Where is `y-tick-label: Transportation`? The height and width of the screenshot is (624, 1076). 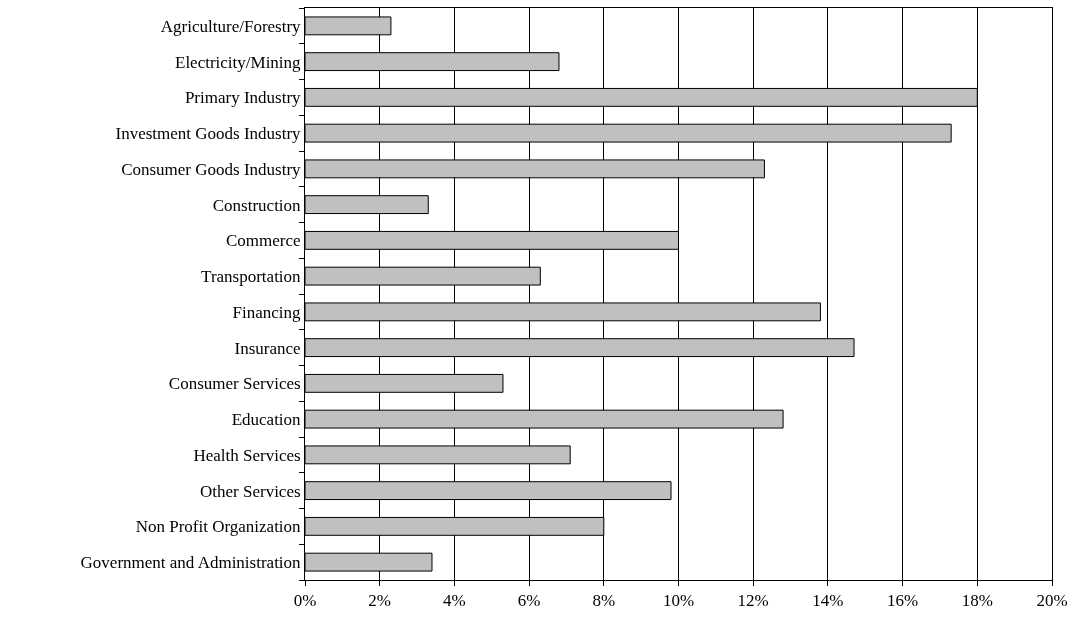
y-tick-label: Transportation is located at coordinates (251, 277).